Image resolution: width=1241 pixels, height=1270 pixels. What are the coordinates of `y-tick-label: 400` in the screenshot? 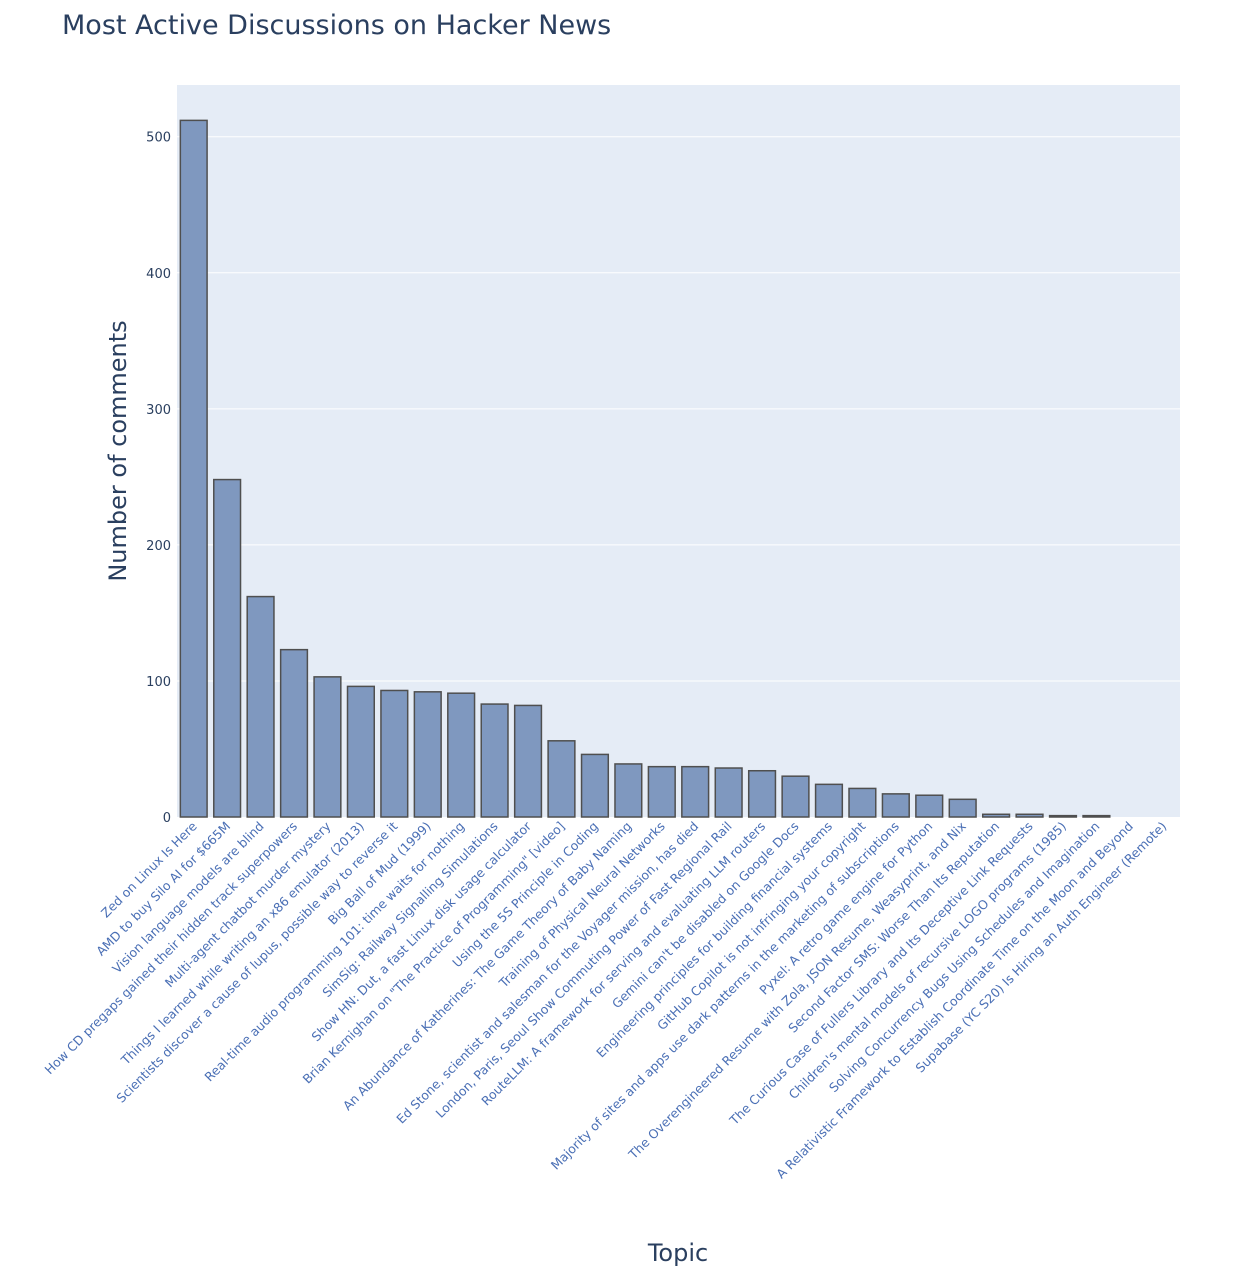 It's located at (158, 274).